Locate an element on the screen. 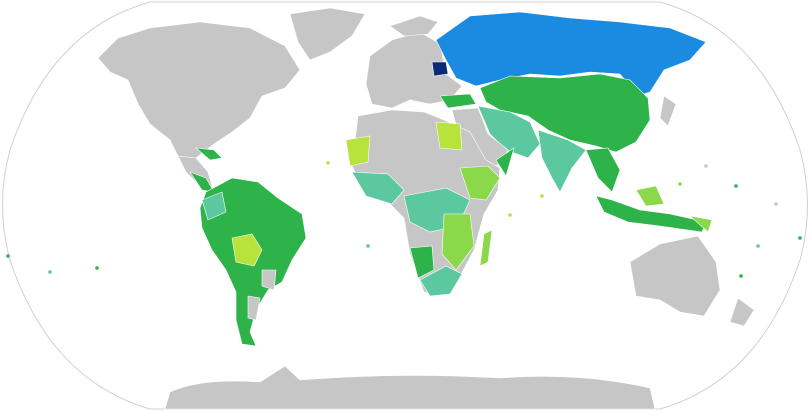  south-america is located at coordinates (253, 262).